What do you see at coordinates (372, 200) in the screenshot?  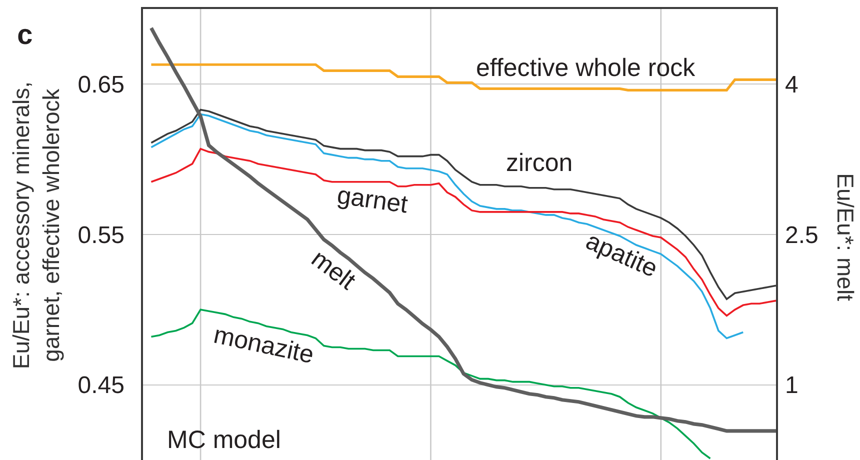 I see `text: garnet` at bounding box center [372, 200].